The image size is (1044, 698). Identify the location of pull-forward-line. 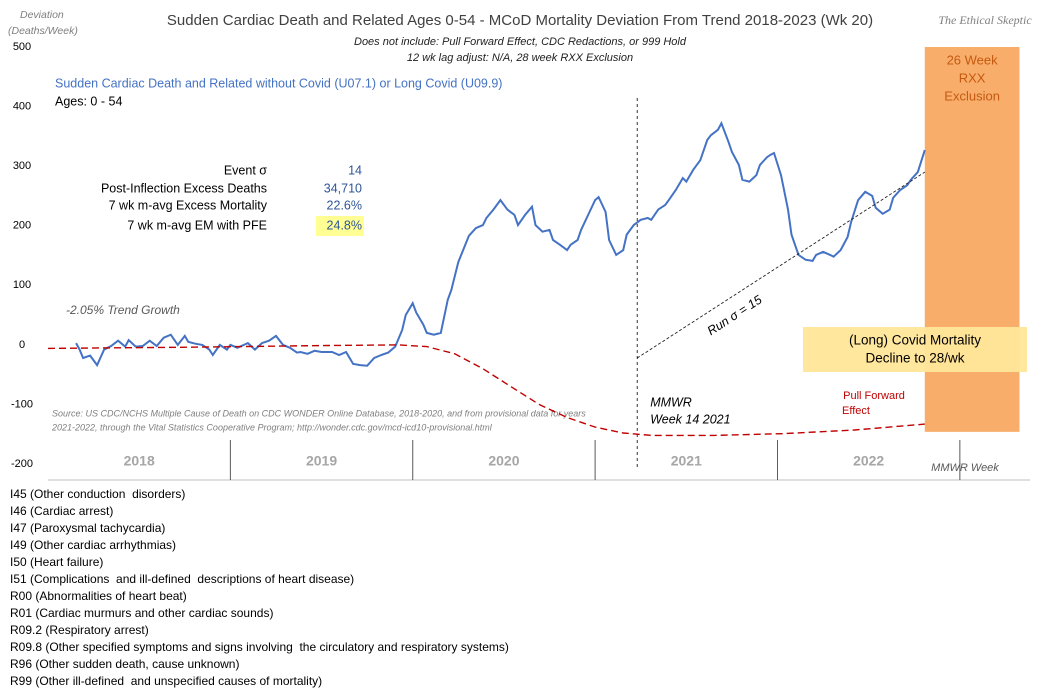
(486, 390).